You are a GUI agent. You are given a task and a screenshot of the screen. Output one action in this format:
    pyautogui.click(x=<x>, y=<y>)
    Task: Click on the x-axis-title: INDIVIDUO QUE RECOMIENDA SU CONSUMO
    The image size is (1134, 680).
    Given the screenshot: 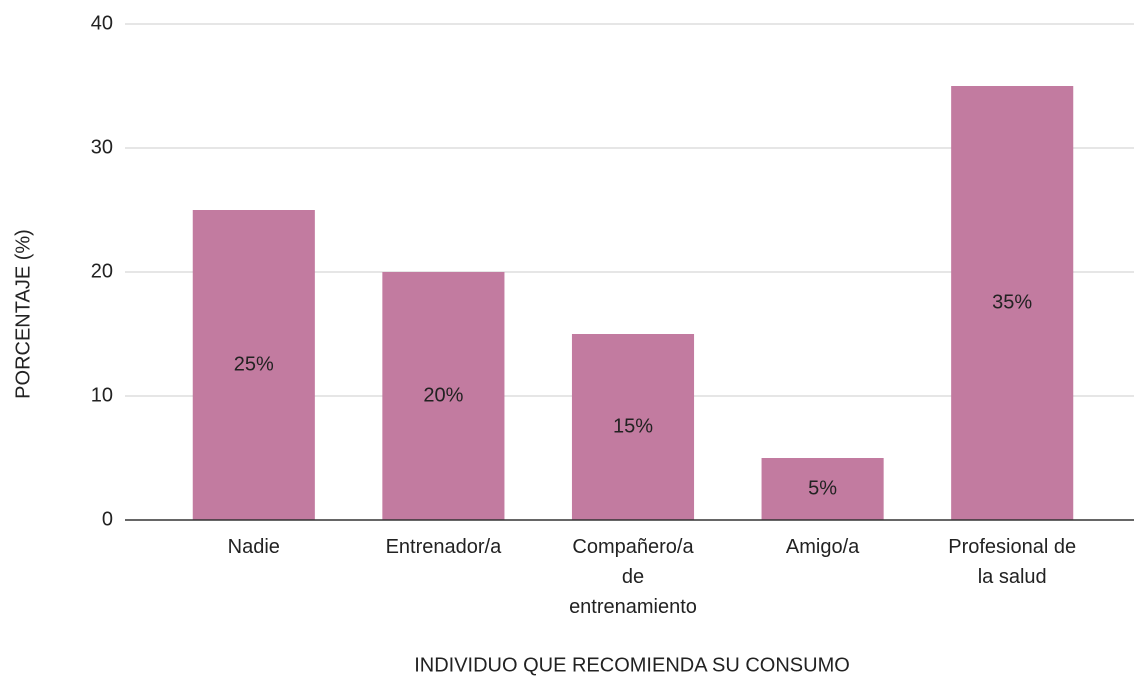 What is the action you would take?
    pyautogui.click(x=632, y=665)
    